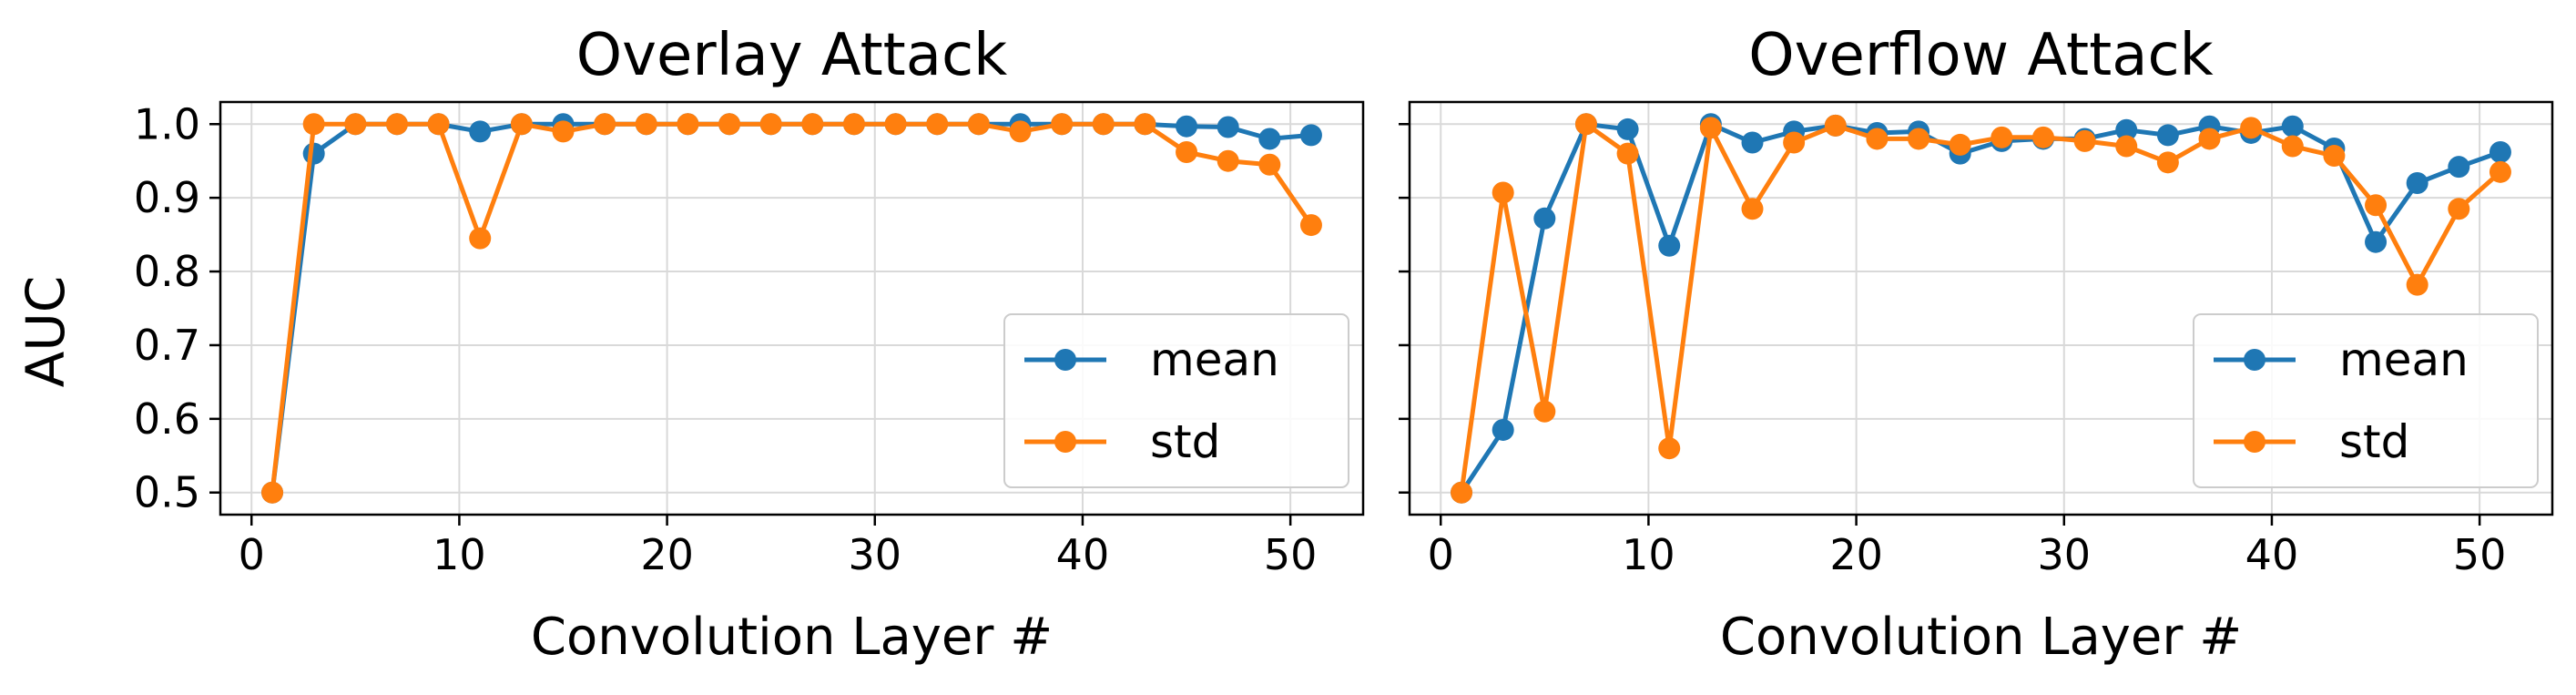 The width and height of the screenshot is (2576, 695). What do you see at coordinates (791, 56) in the screenshot?
I see `chart-title: Overlay Attack` at bounding box center [791, 56].